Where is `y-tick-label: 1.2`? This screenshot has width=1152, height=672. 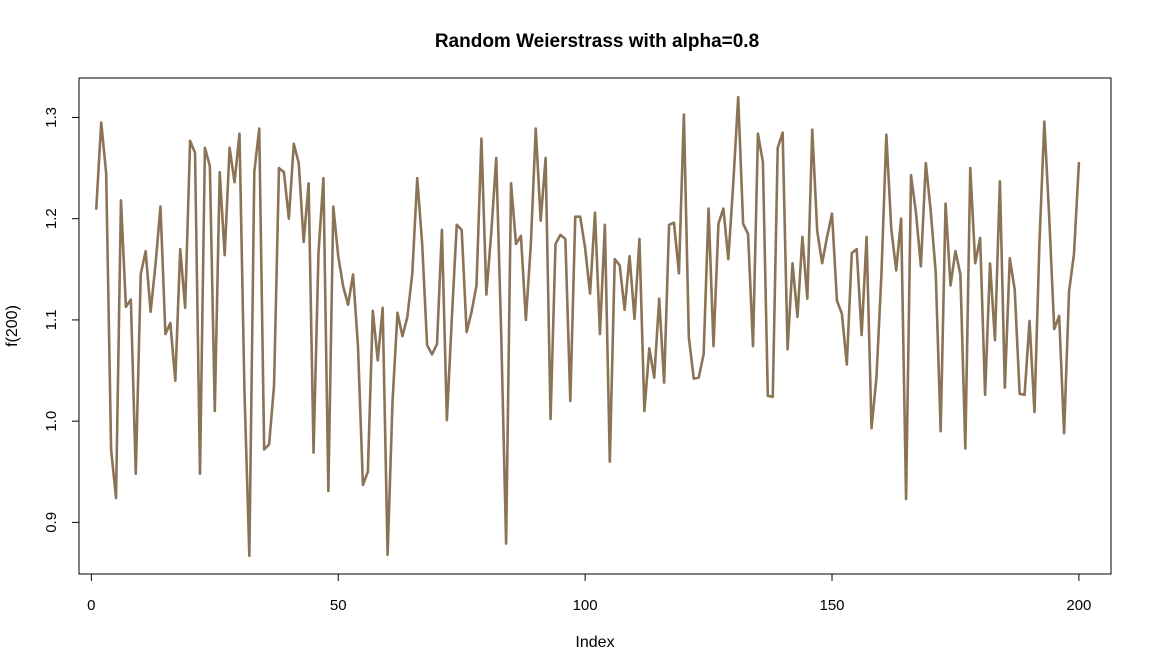
y-tick-label: 1.2 is located at coordinates (51, 218).